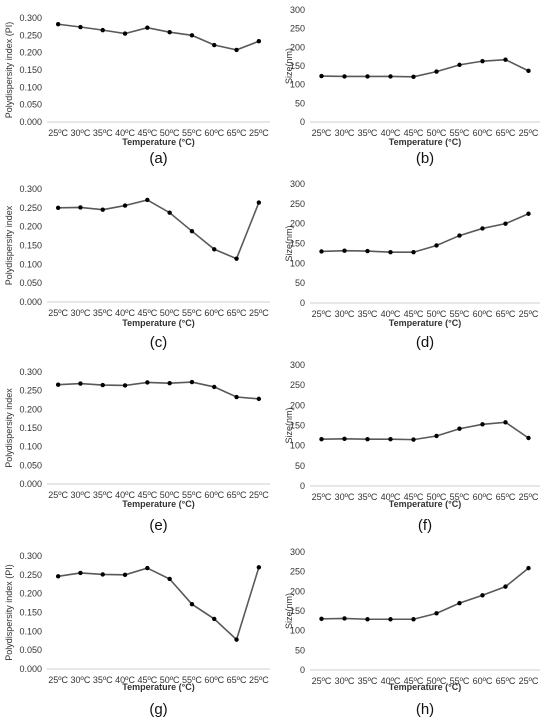 The height and width of the screenshot is (726, 550). What do you see at coordinates (30, 594) in the screenshot?
I see `y-tick-label: 0.200` at bounding box center [30, 594].